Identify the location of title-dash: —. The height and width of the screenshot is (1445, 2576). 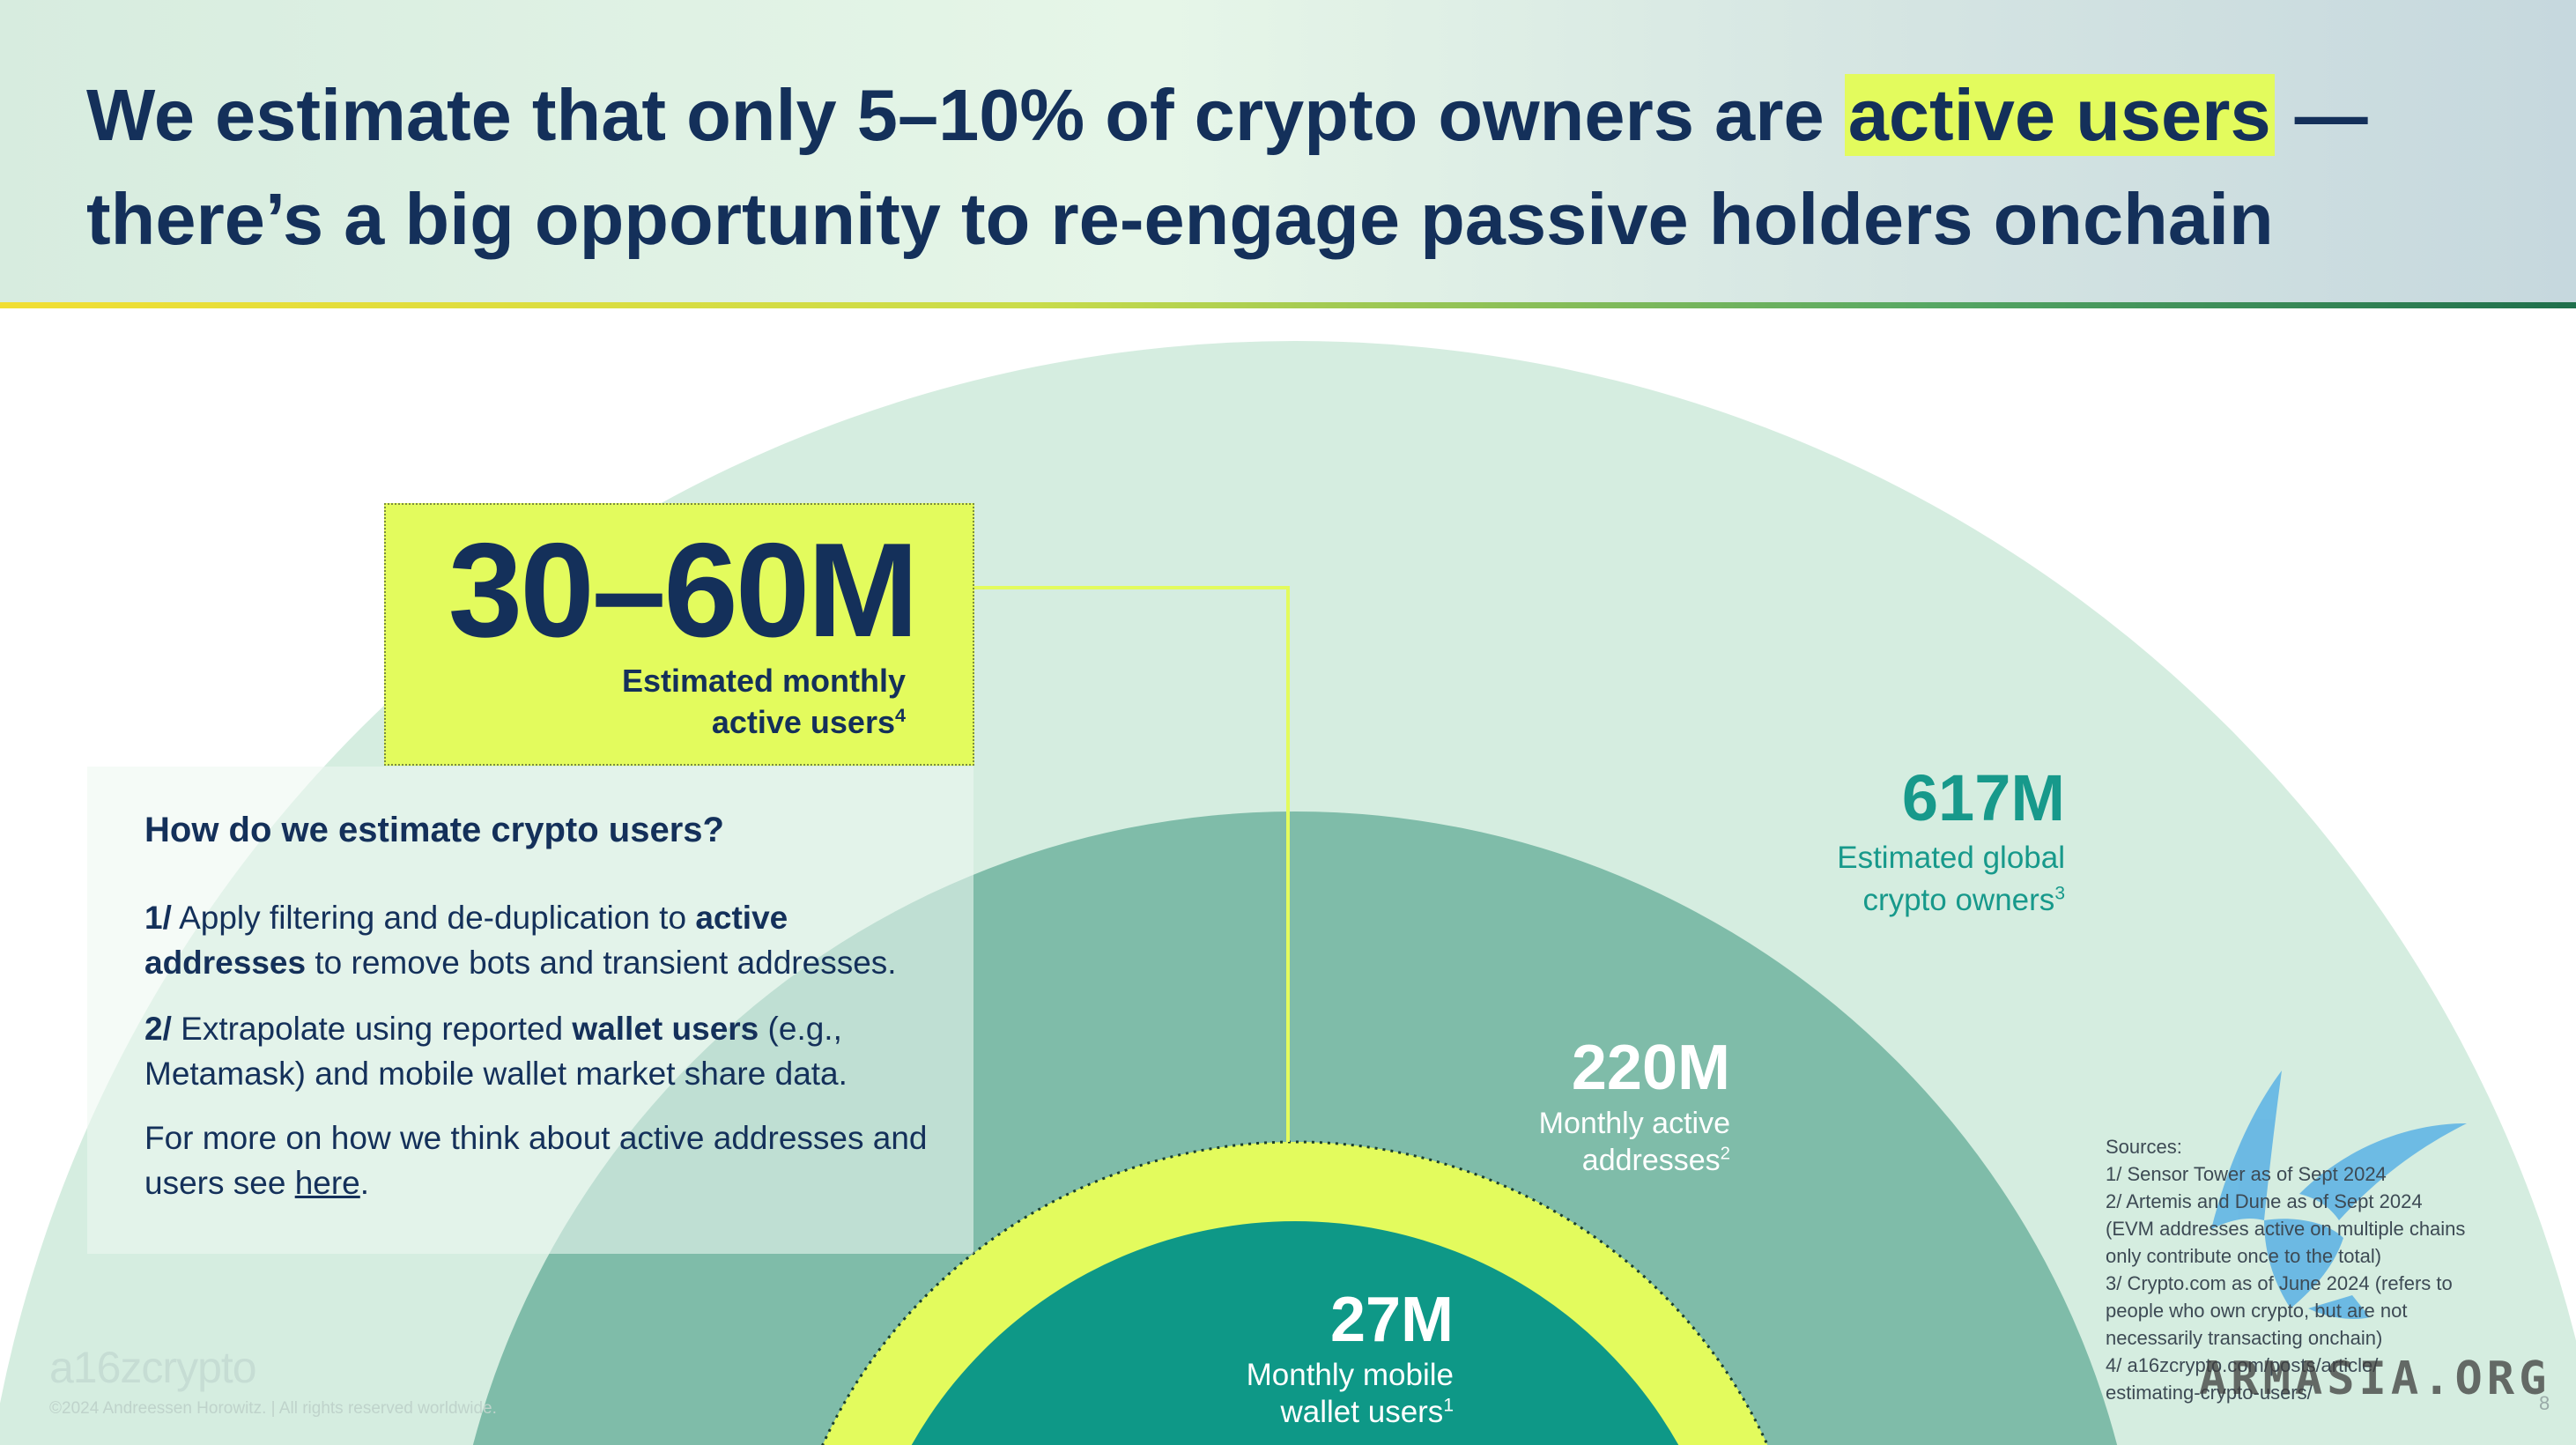
(2321, 115).